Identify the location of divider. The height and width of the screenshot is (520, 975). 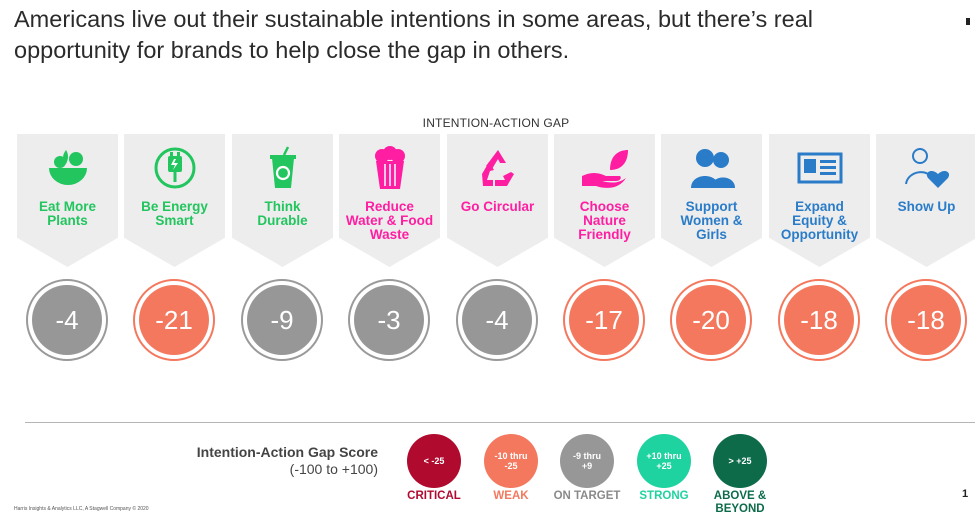
(500, 422).